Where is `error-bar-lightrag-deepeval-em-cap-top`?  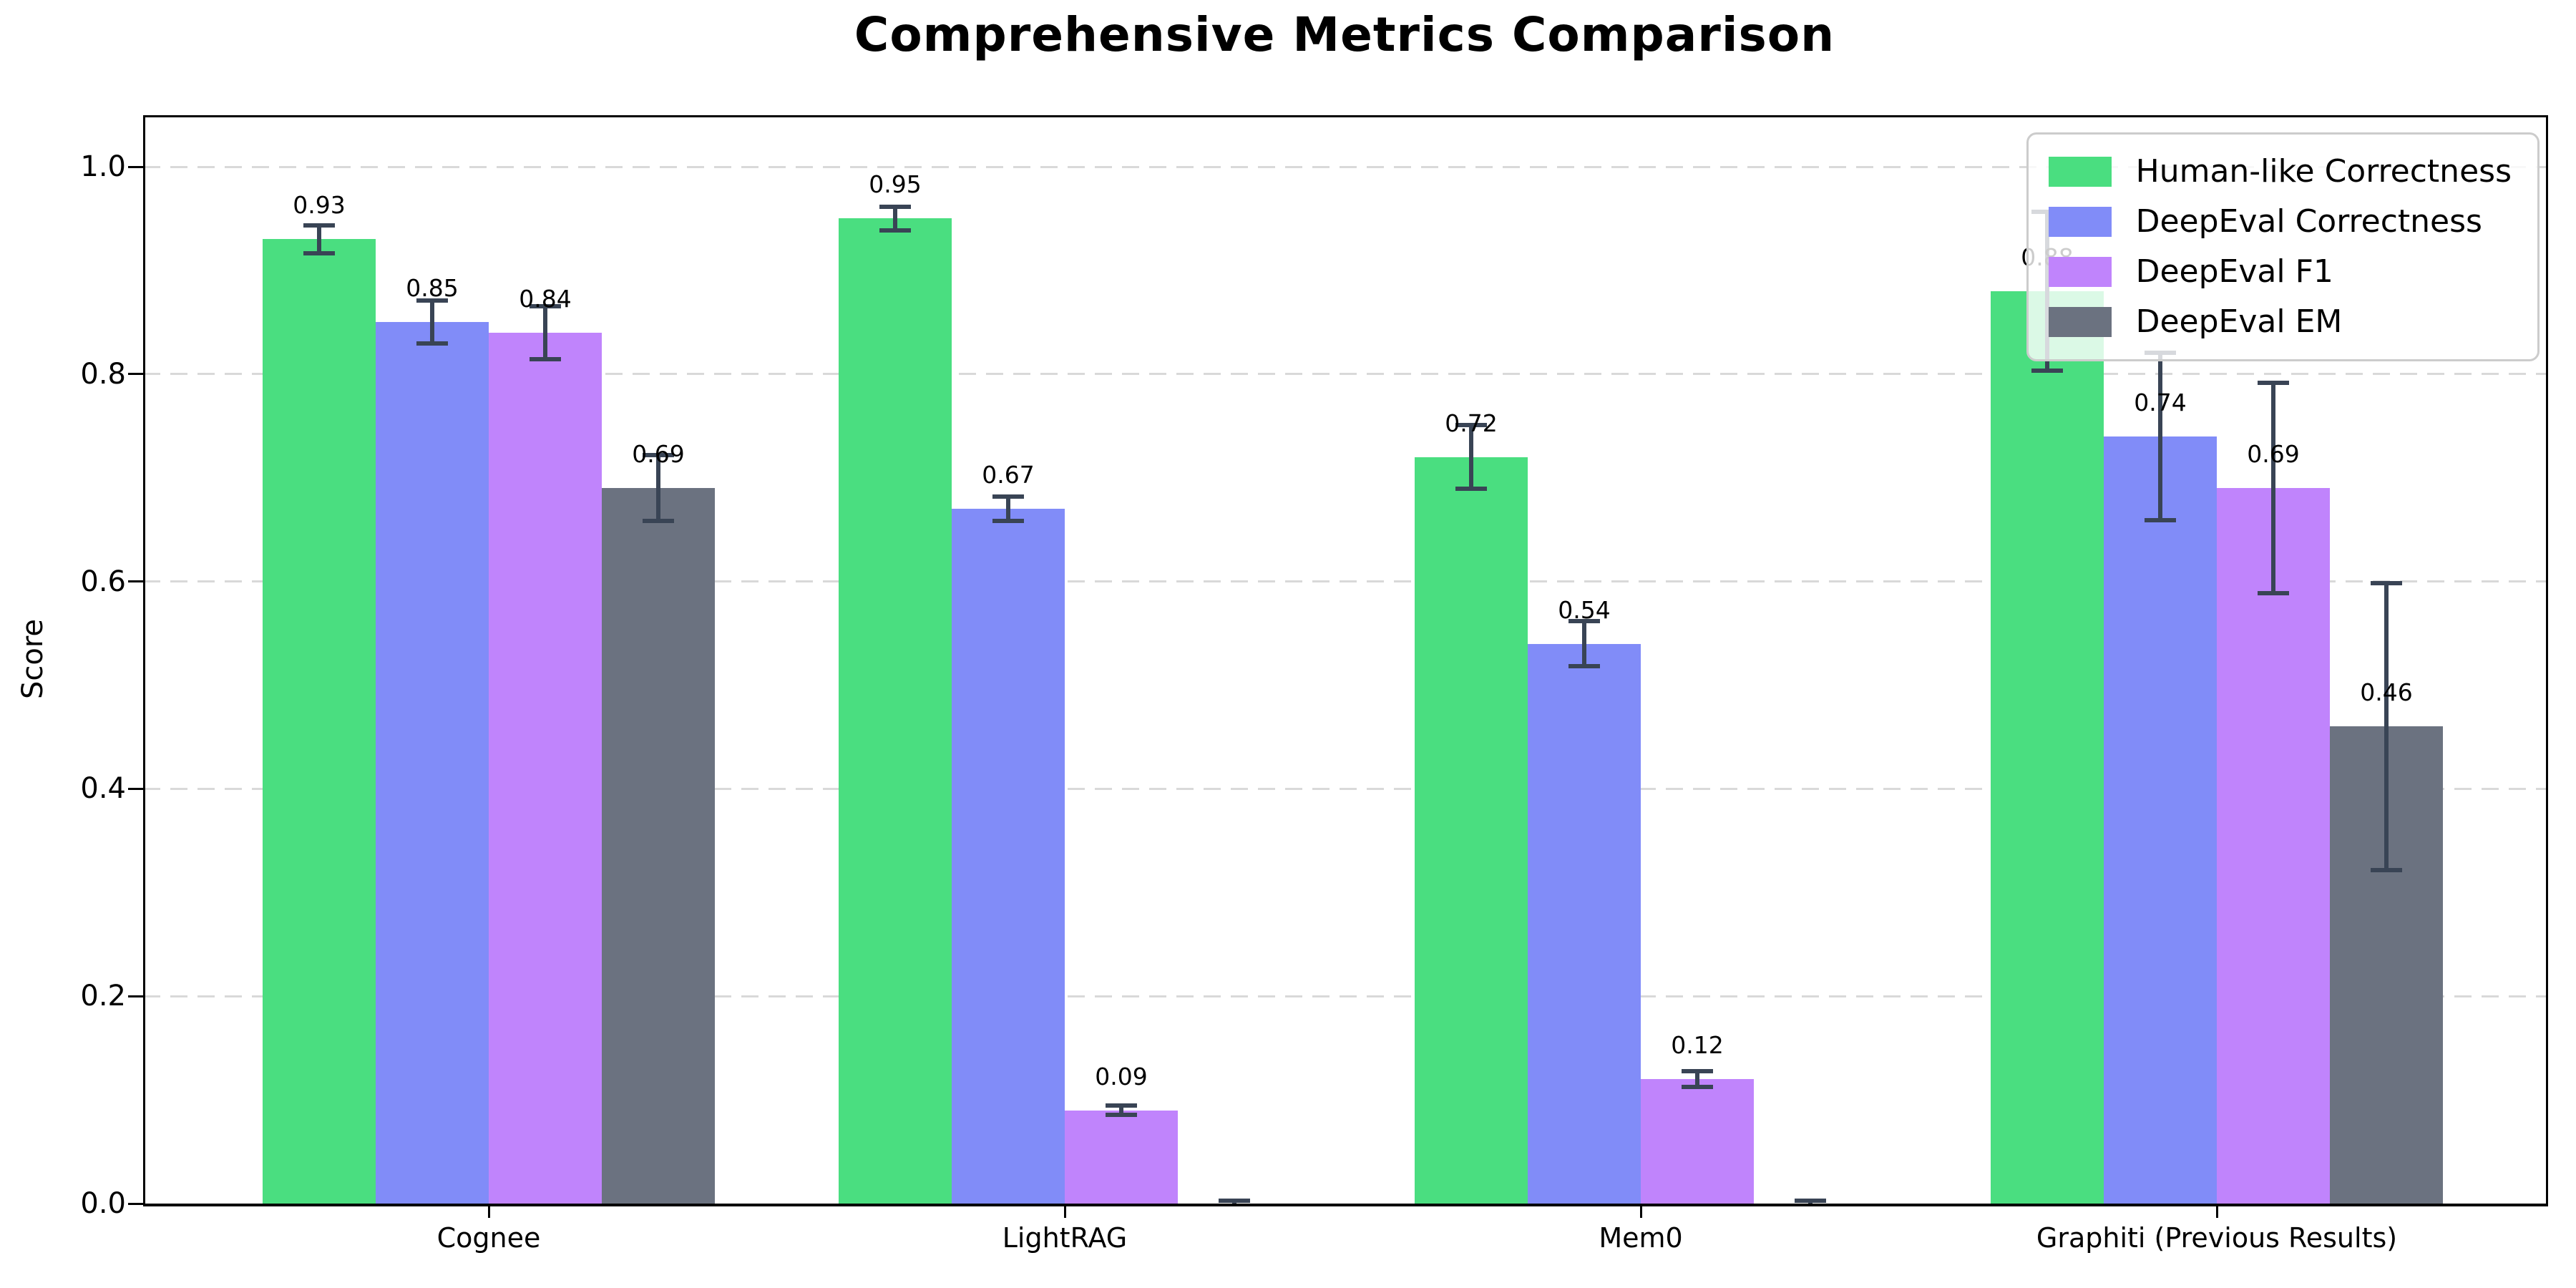
error-bar-lightrag-deepeval-em-cap-top is located at coordinates (1234, 1201).